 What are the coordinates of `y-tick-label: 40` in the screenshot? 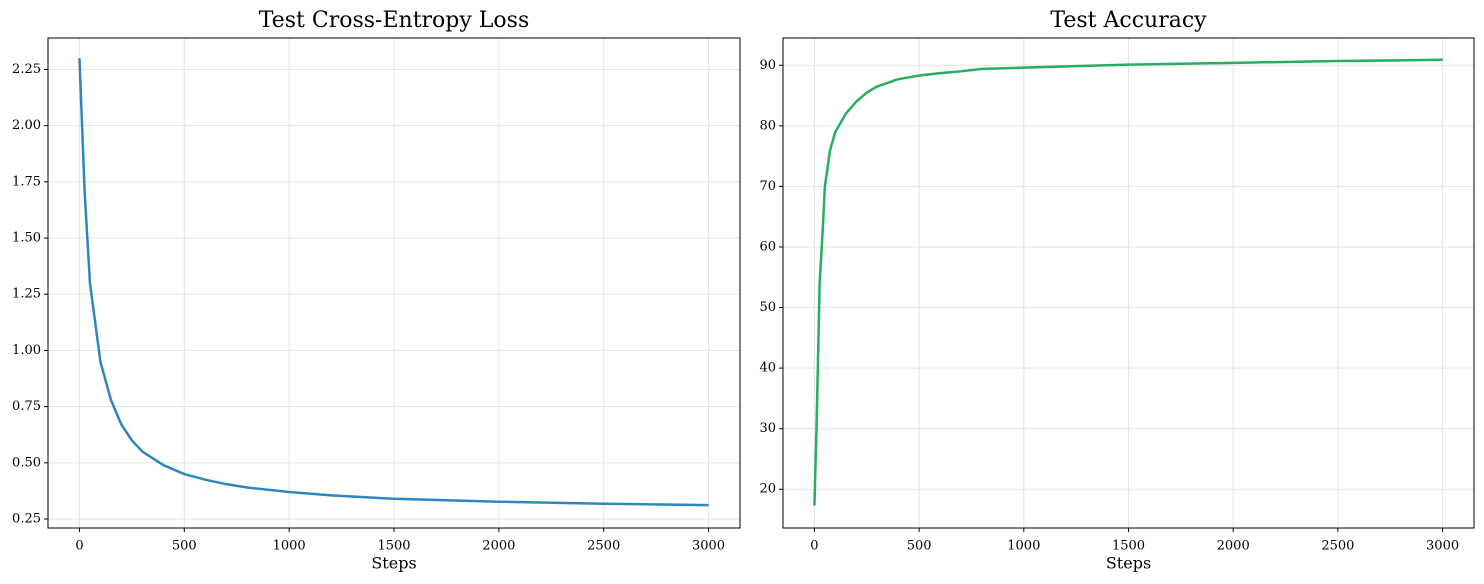 It's located at (767, 368).